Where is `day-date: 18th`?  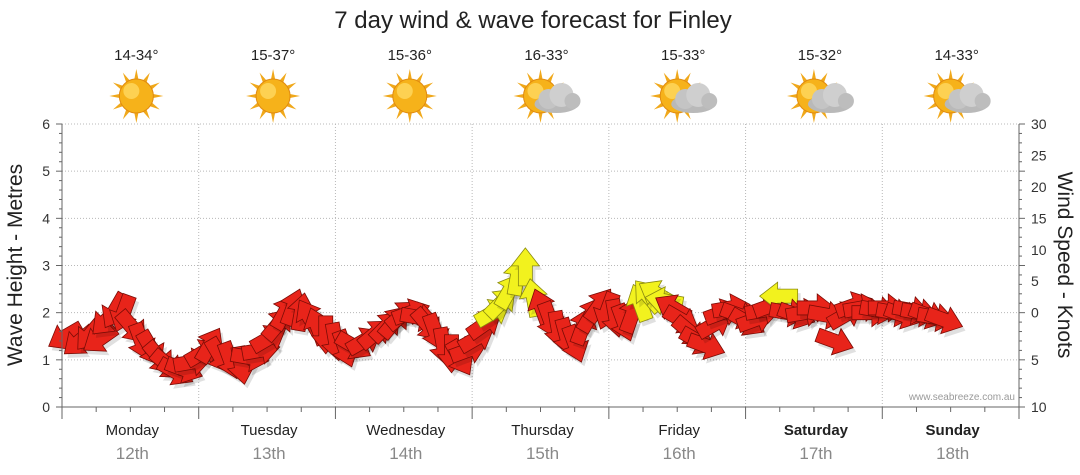
day-date: 18th is located at coordinates (952, 453).